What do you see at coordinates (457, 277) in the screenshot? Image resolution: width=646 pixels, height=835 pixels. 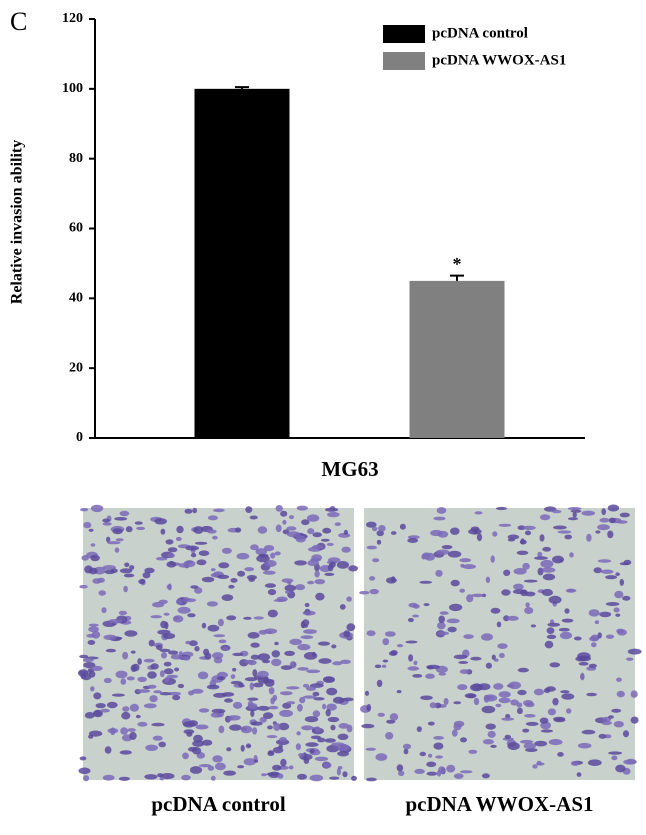 I see `error-bar` at bounding box center [457, 277].